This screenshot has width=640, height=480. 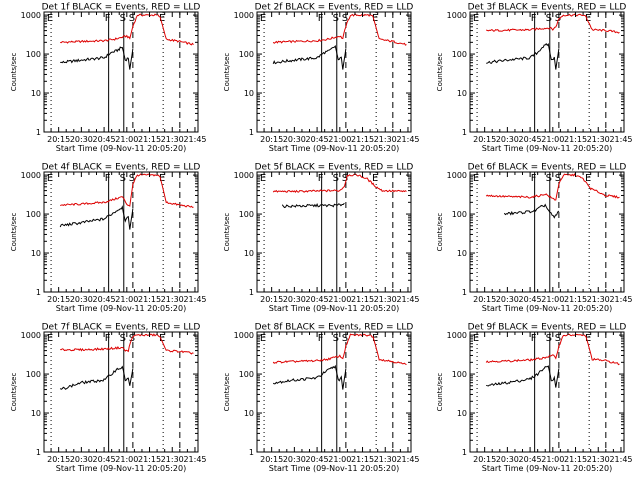 What do you see at coordinates (121, 8) in the screenshot?
I see `panel-title: Det 1f BLACK = Events, RED = LLD` at bounding box center [121, 8].